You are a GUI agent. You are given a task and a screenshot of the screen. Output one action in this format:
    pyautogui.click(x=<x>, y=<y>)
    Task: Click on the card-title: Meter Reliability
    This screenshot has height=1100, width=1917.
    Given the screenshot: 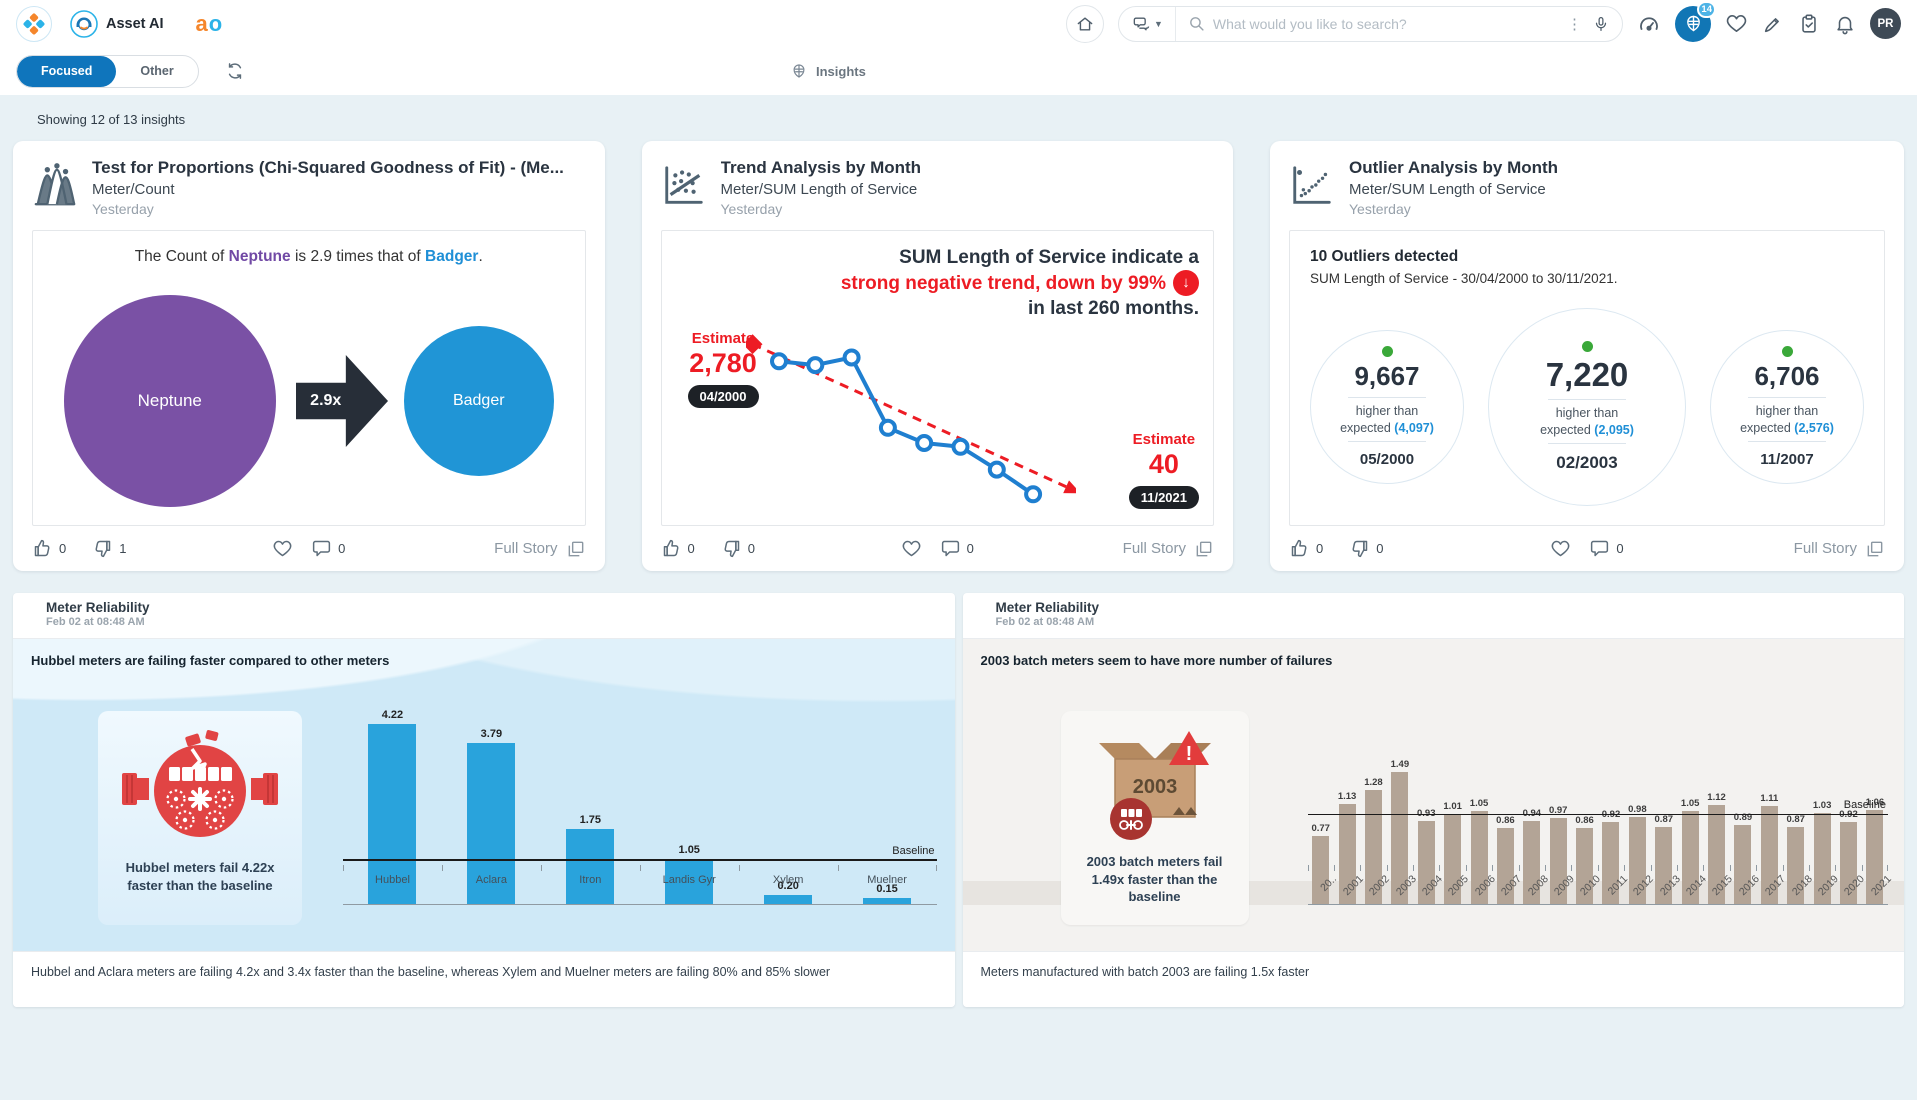 What is the action you would take?
    pyautogui.click(x=1047, y=607)
    